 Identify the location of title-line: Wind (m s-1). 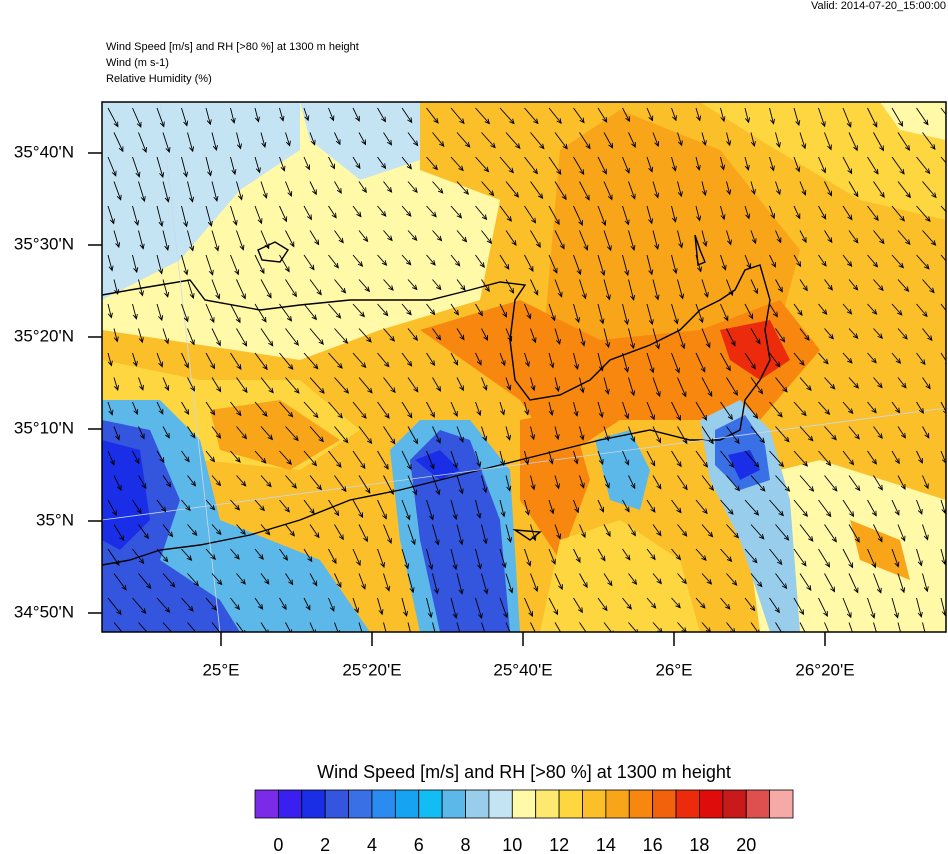
(137, 63).